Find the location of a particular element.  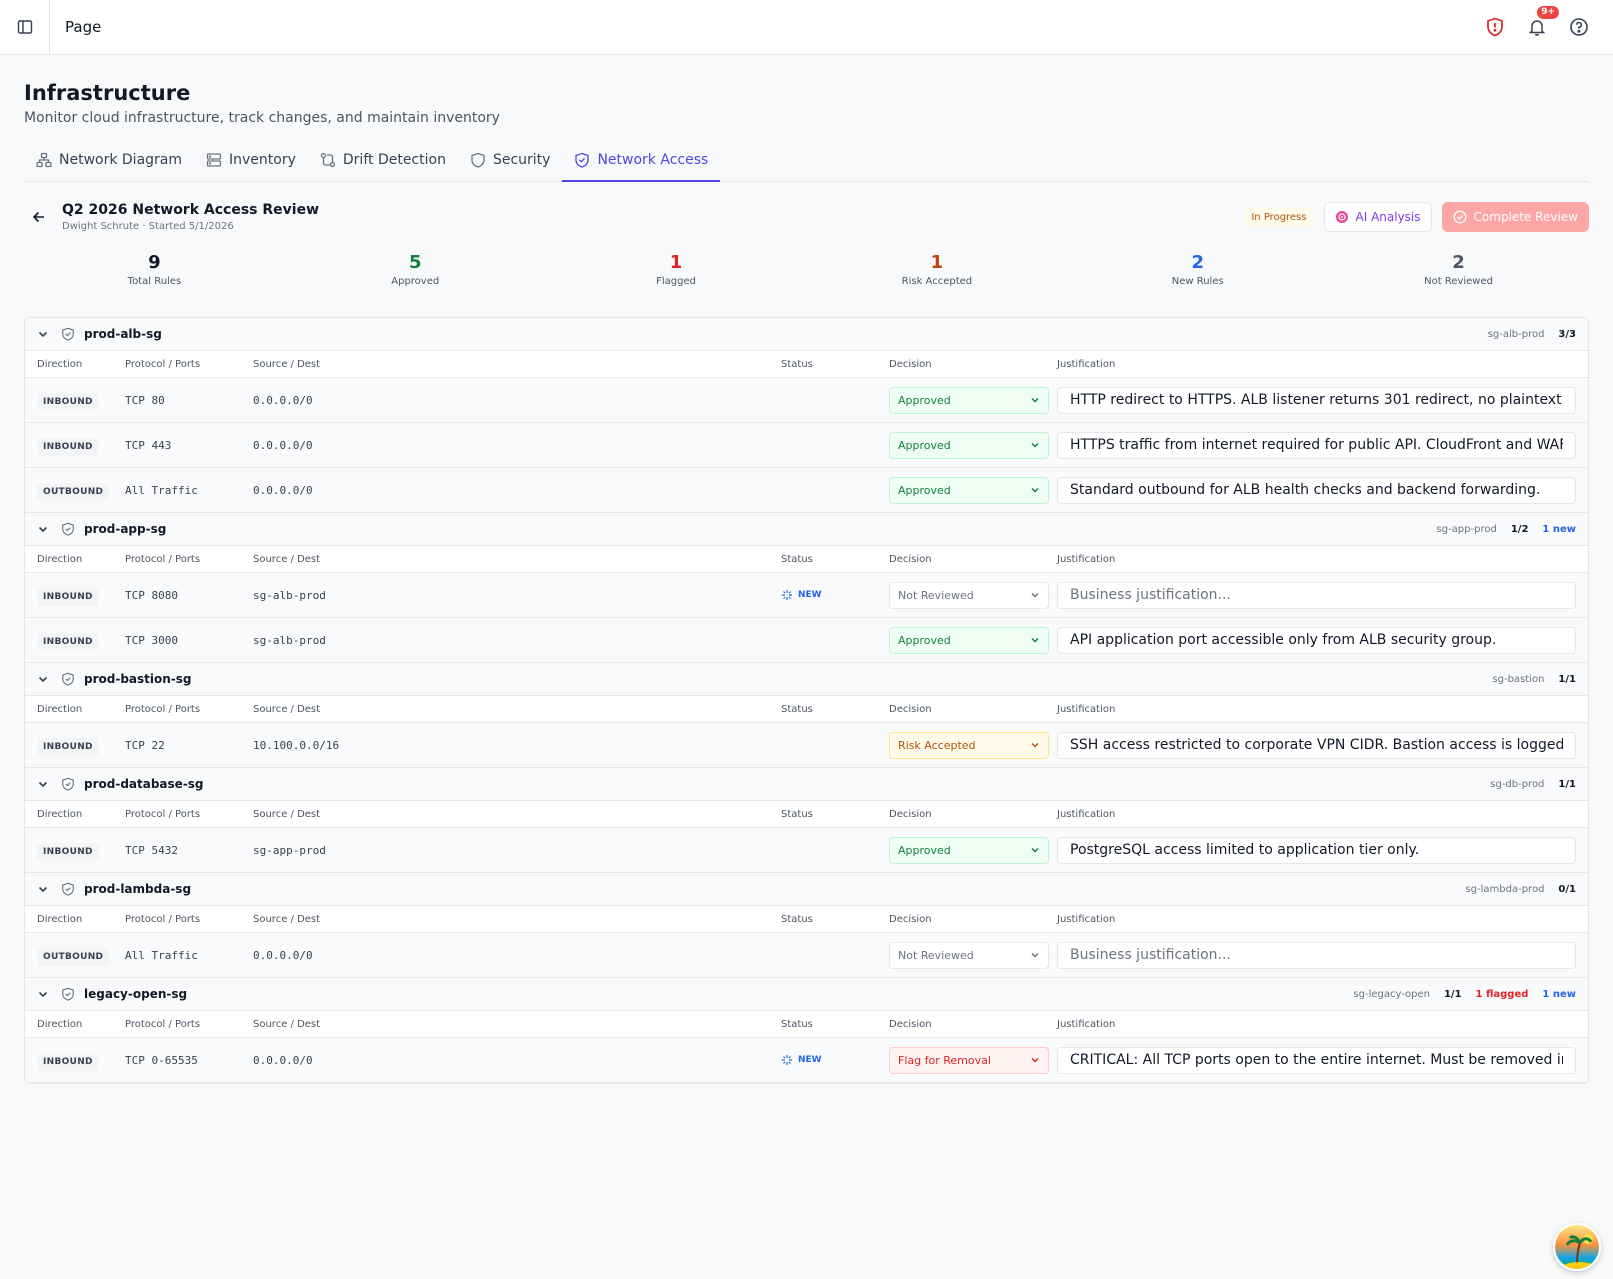

assistant-avatar-button is located at coordinates (1577, 1247).